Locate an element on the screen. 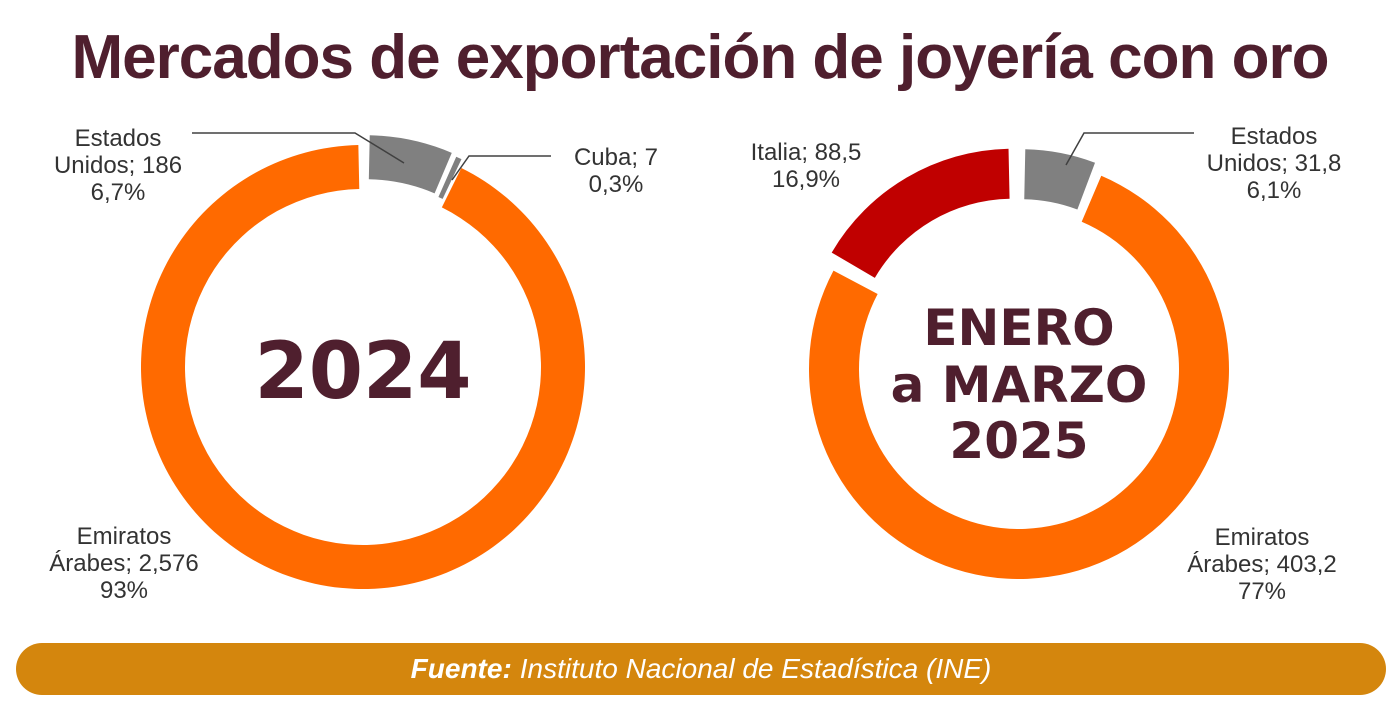  slice-label-1-3-2: Árabes; 2,576 is located at coordinates (123, 563).